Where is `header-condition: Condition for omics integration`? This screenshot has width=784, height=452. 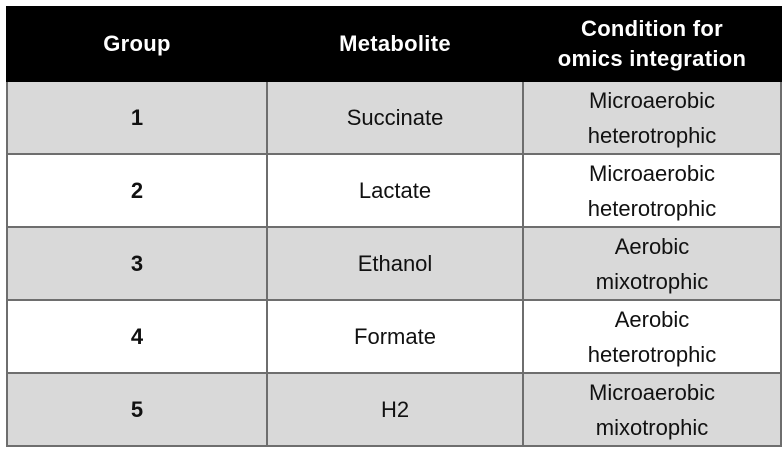 header-condition: Condition for omics integration is located at coordinates (652, 44).